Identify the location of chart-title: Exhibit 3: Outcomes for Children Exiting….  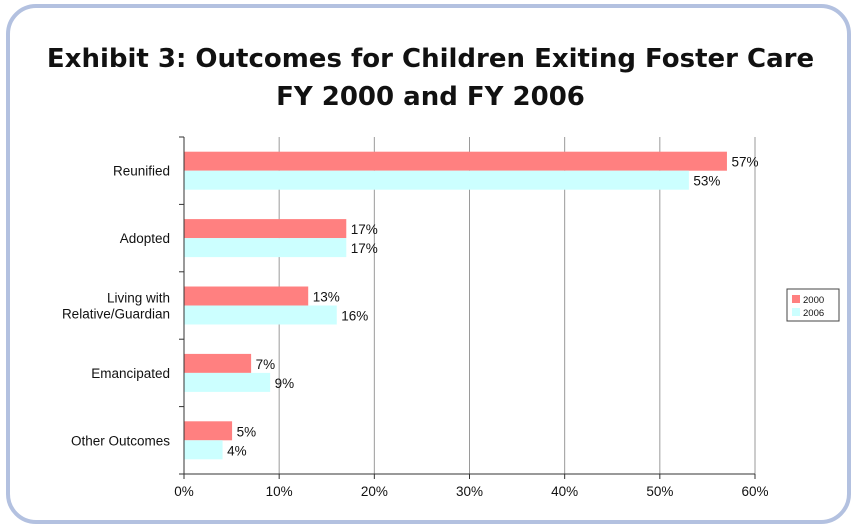
(430, 78).